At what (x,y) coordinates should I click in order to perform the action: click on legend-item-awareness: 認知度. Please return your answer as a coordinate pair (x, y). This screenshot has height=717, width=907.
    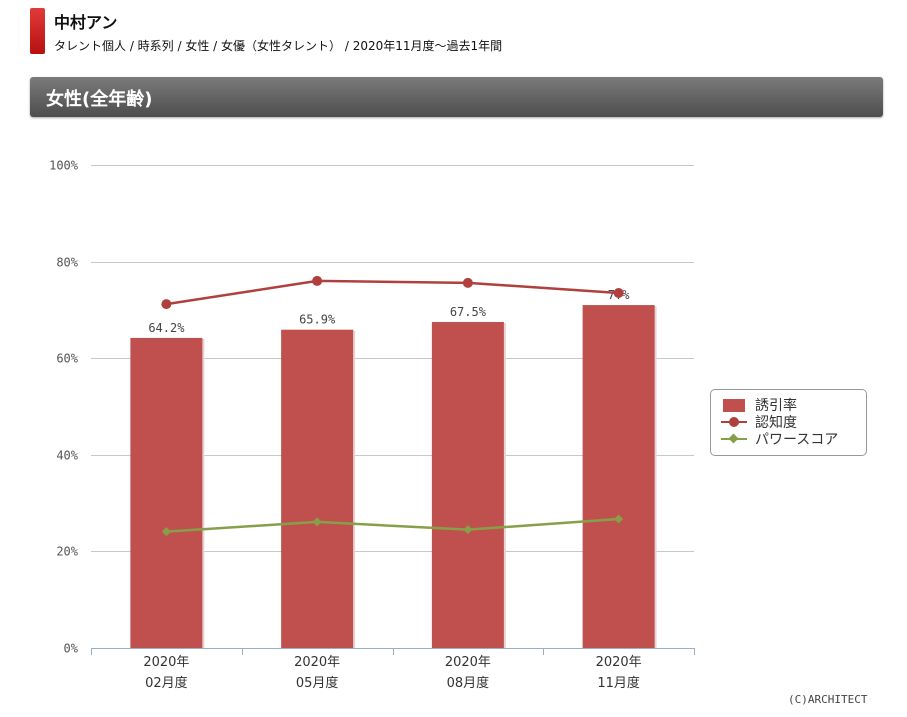
    Looking at the image, I should click on (793, 422).